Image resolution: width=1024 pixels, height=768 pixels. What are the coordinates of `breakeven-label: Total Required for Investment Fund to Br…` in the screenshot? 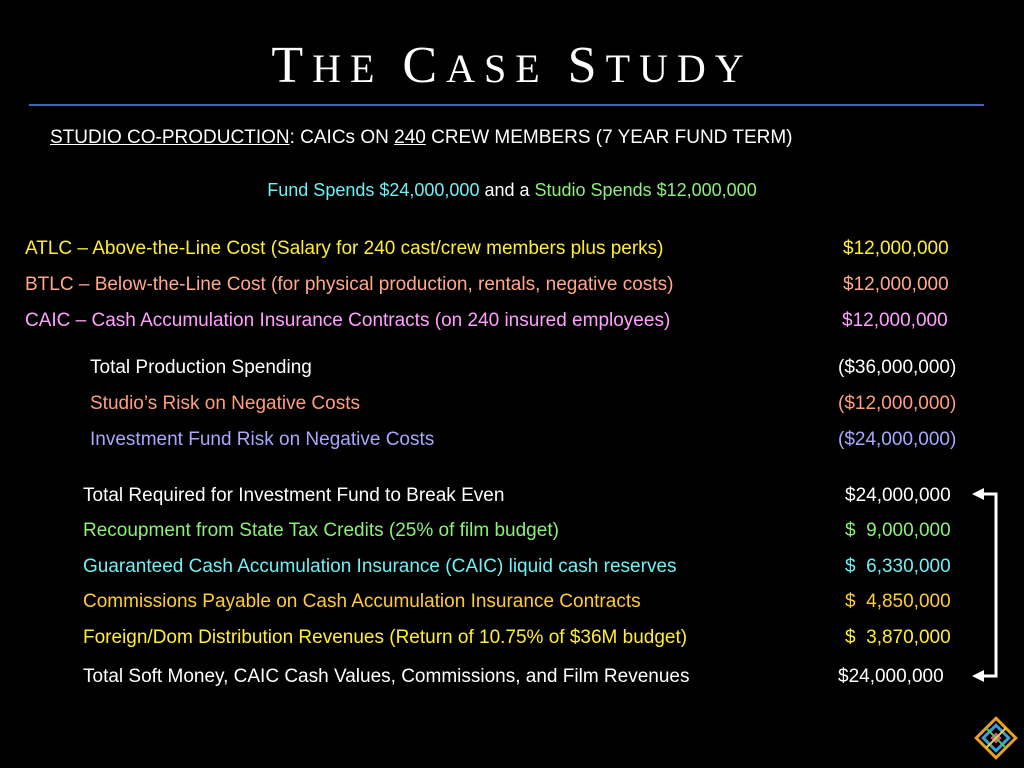 It's located at (294, 495).